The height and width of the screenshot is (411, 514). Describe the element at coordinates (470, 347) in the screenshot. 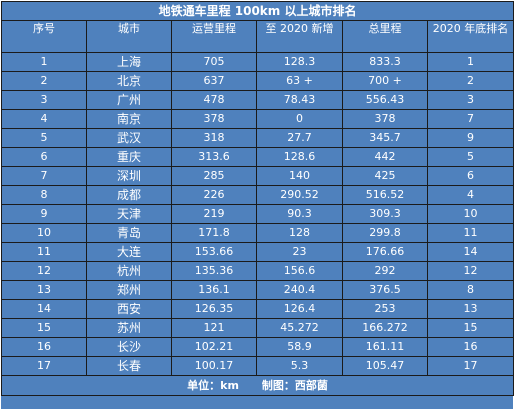

I see `cell-rank-2020: 16` at that location.